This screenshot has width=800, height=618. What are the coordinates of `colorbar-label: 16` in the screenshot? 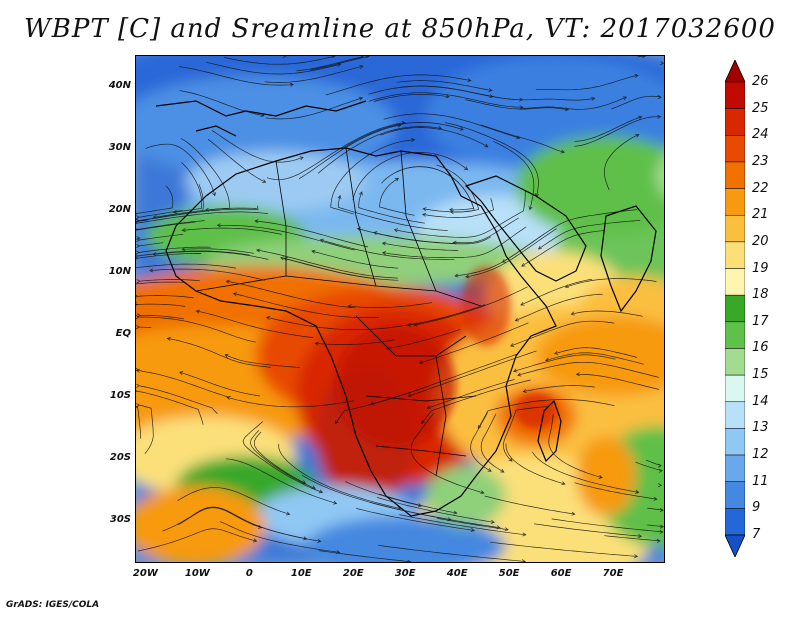 It's located at (760, 348).